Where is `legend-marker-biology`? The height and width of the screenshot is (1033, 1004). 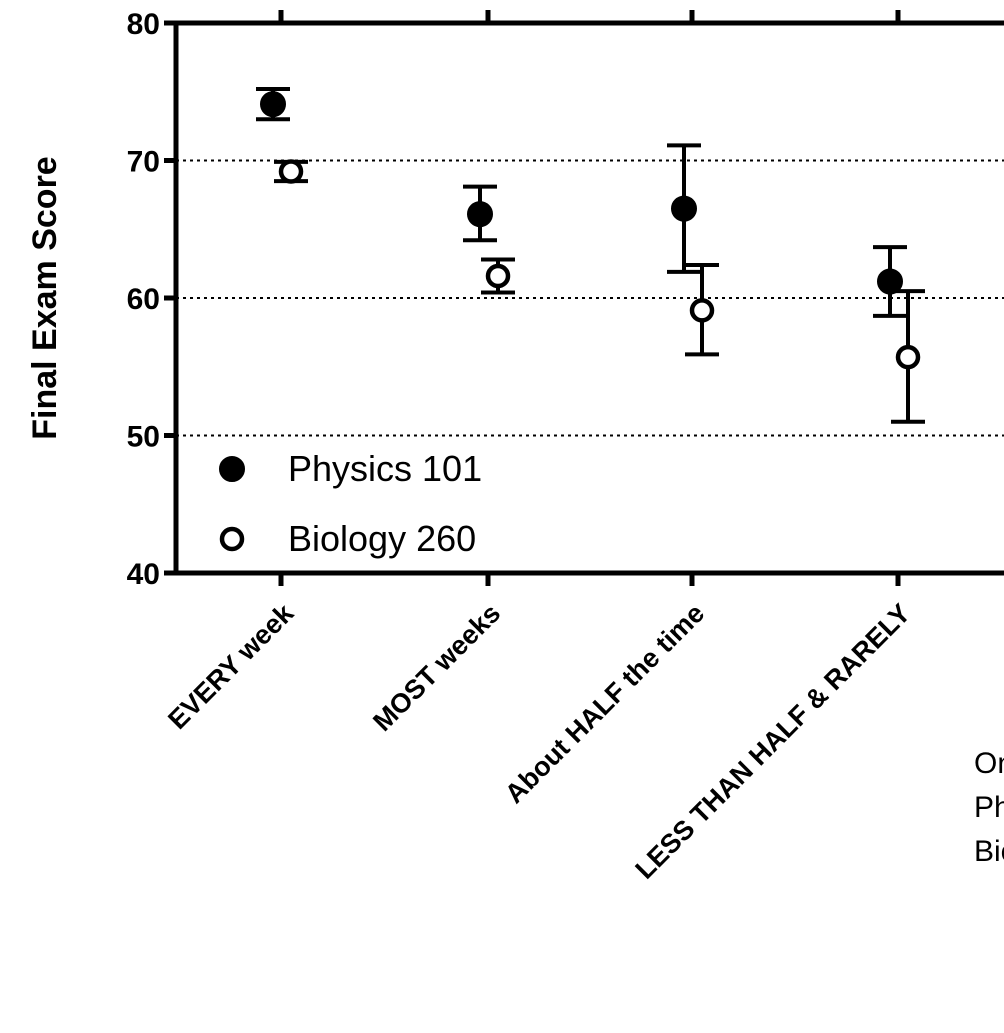 legend-marker-biology is located at coordinates (232, 539).